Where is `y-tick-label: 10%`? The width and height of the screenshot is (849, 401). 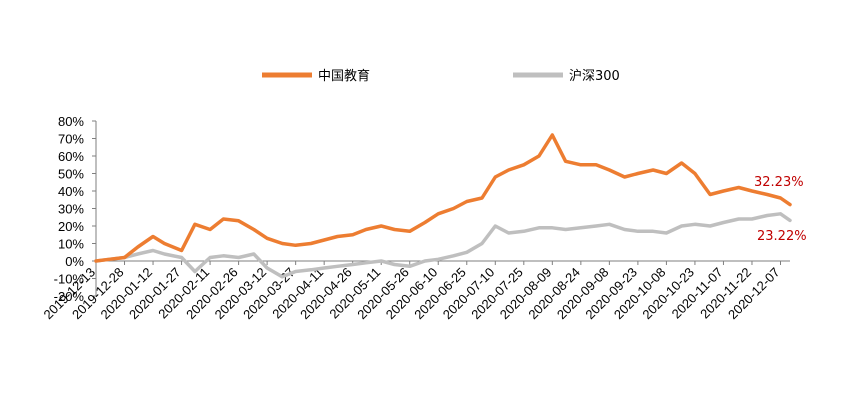
y-tick-label: 10% is located at coordinates (71, 244).